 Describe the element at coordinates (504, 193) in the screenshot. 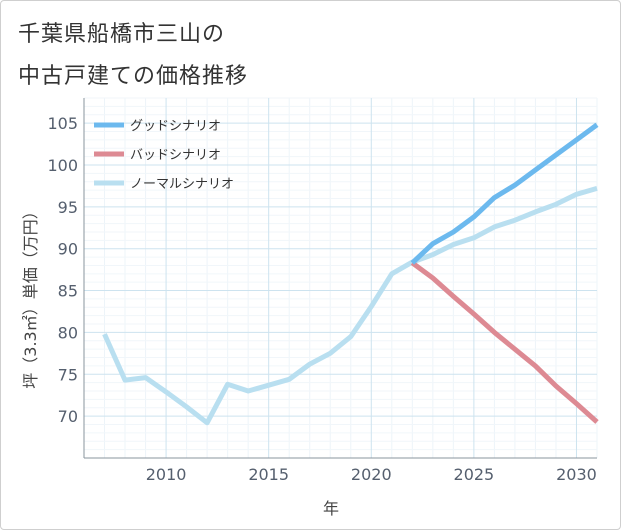

I see `series-line-good` at that location.